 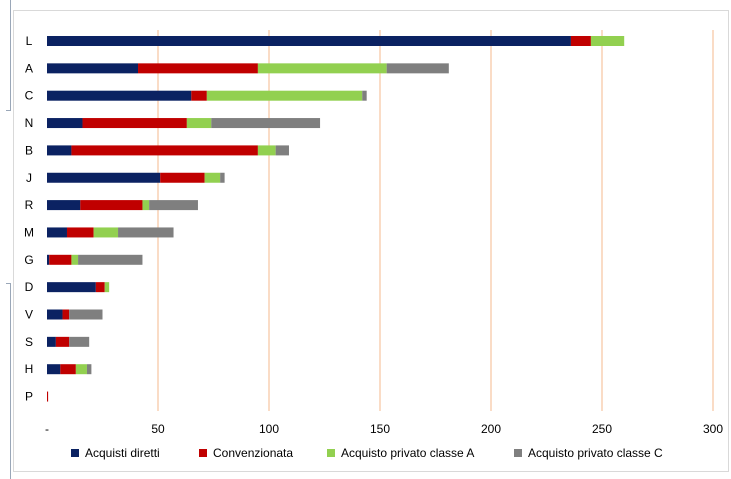 What do you see at coordinates (29, 287) in the screenshot?
I see `category-label: D` at bounding box center [29, 287].